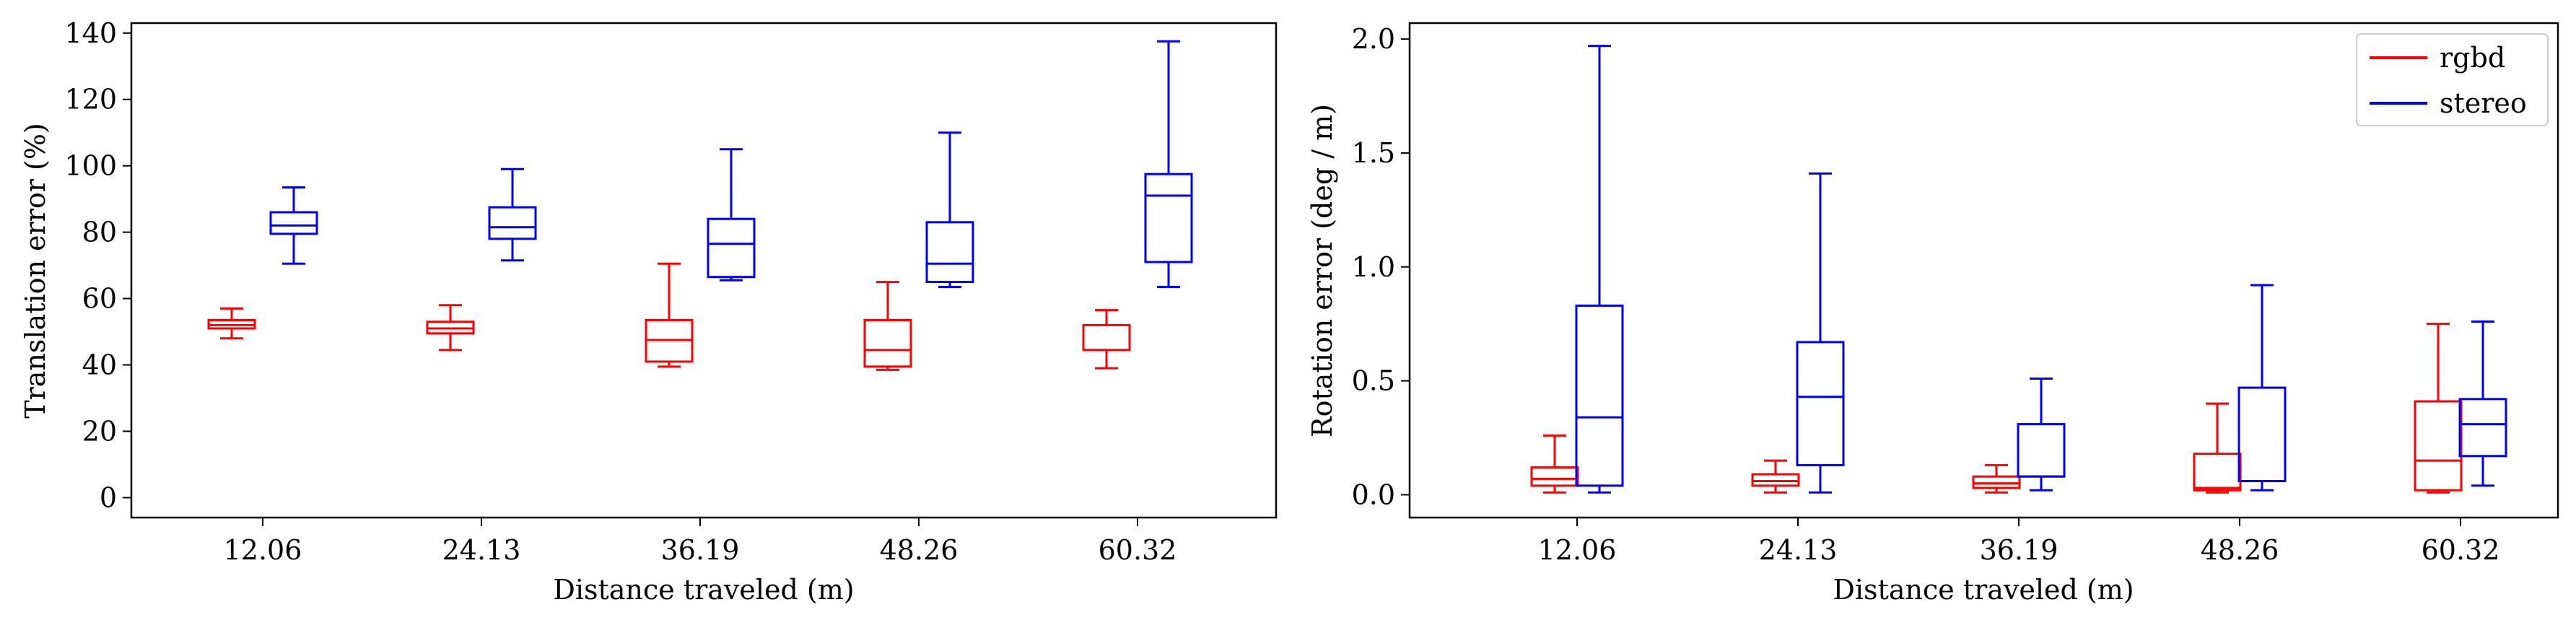 The width and height of the screenshot is (2576, 628). Describe the element at coordinates (1138, 550) in the screenshot. I see `translation-error-x-tick-label: 60.32` at that location.